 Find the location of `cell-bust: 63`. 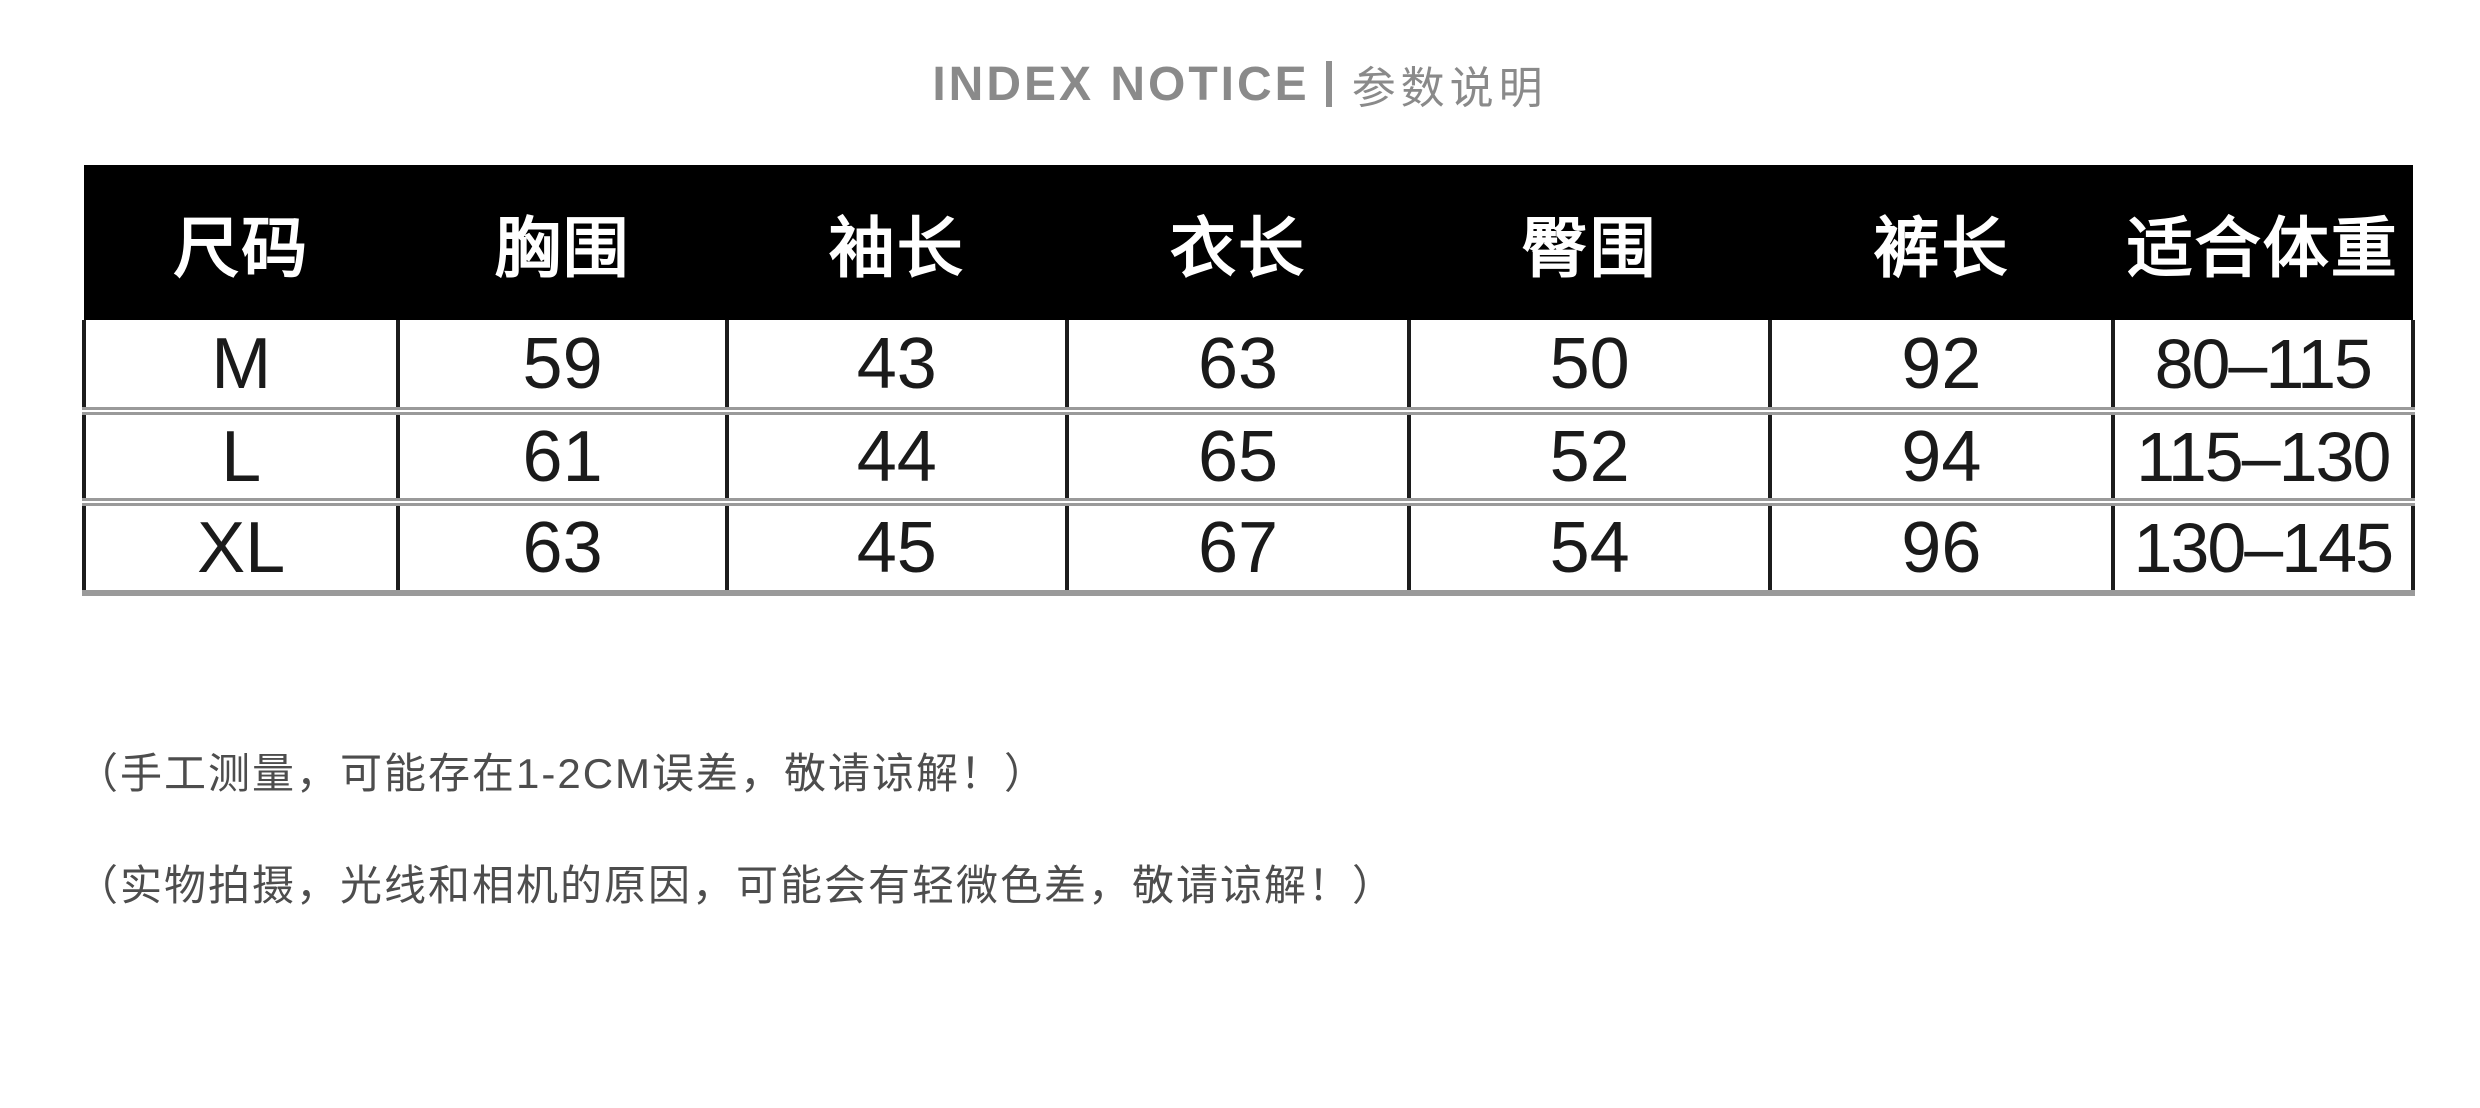

cell-bust: 63 is located at coordinates (562, 547).